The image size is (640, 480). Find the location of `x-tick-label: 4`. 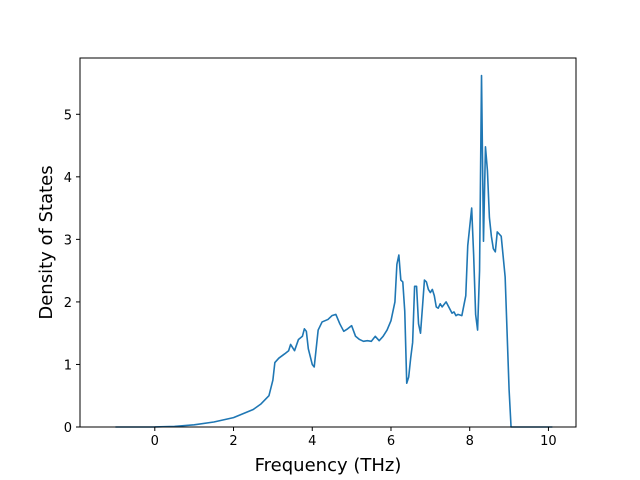

x-tick-label: 4 is located at coordinates (312, 441).